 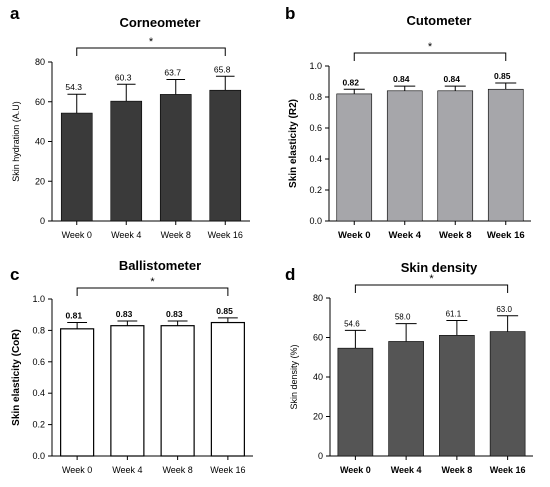 What do you see at coordinates (15, 13) in the screenshot?
I see `panel-letter: a` at bounding box center [15, 13].